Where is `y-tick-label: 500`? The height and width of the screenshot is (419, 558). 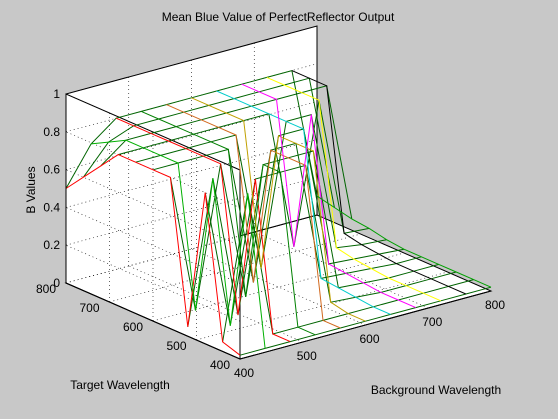
y-tick-label: 500 is located at coordinates (176, 346).